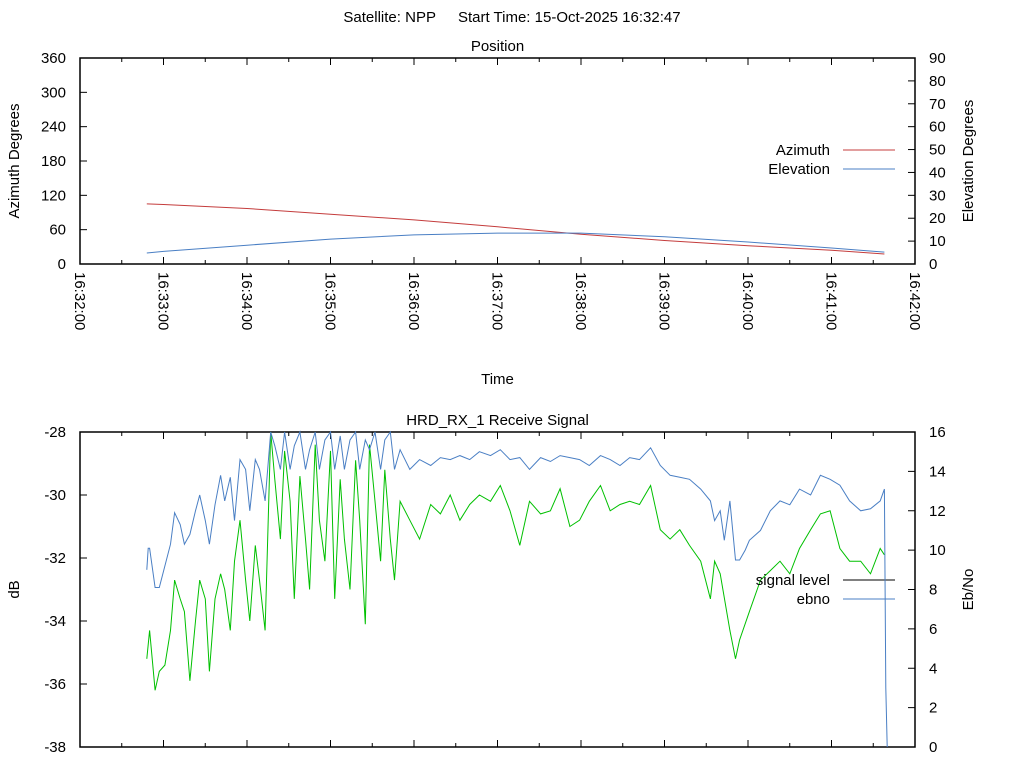 The width and height of the screenshot is (1024, 768). I want to click on y2-tick-label: 30, so click(937, 195).